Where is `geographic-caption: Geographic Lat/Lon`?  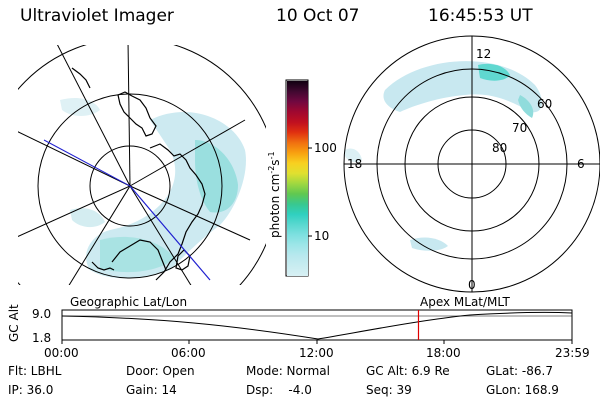 geographic-caption: Geographic Lat/Lon is located at coordinates (129, 302).